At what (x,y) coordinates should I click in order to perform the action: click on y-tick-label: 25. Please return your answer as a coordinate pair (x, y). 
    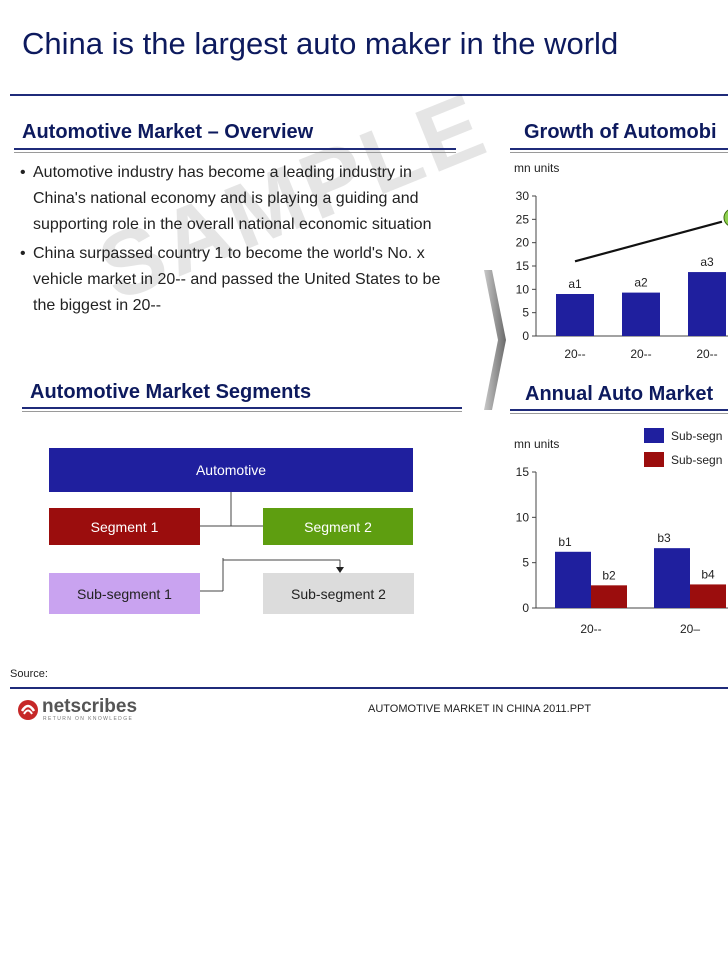
    Looking at the image, I should click on (523, 219).